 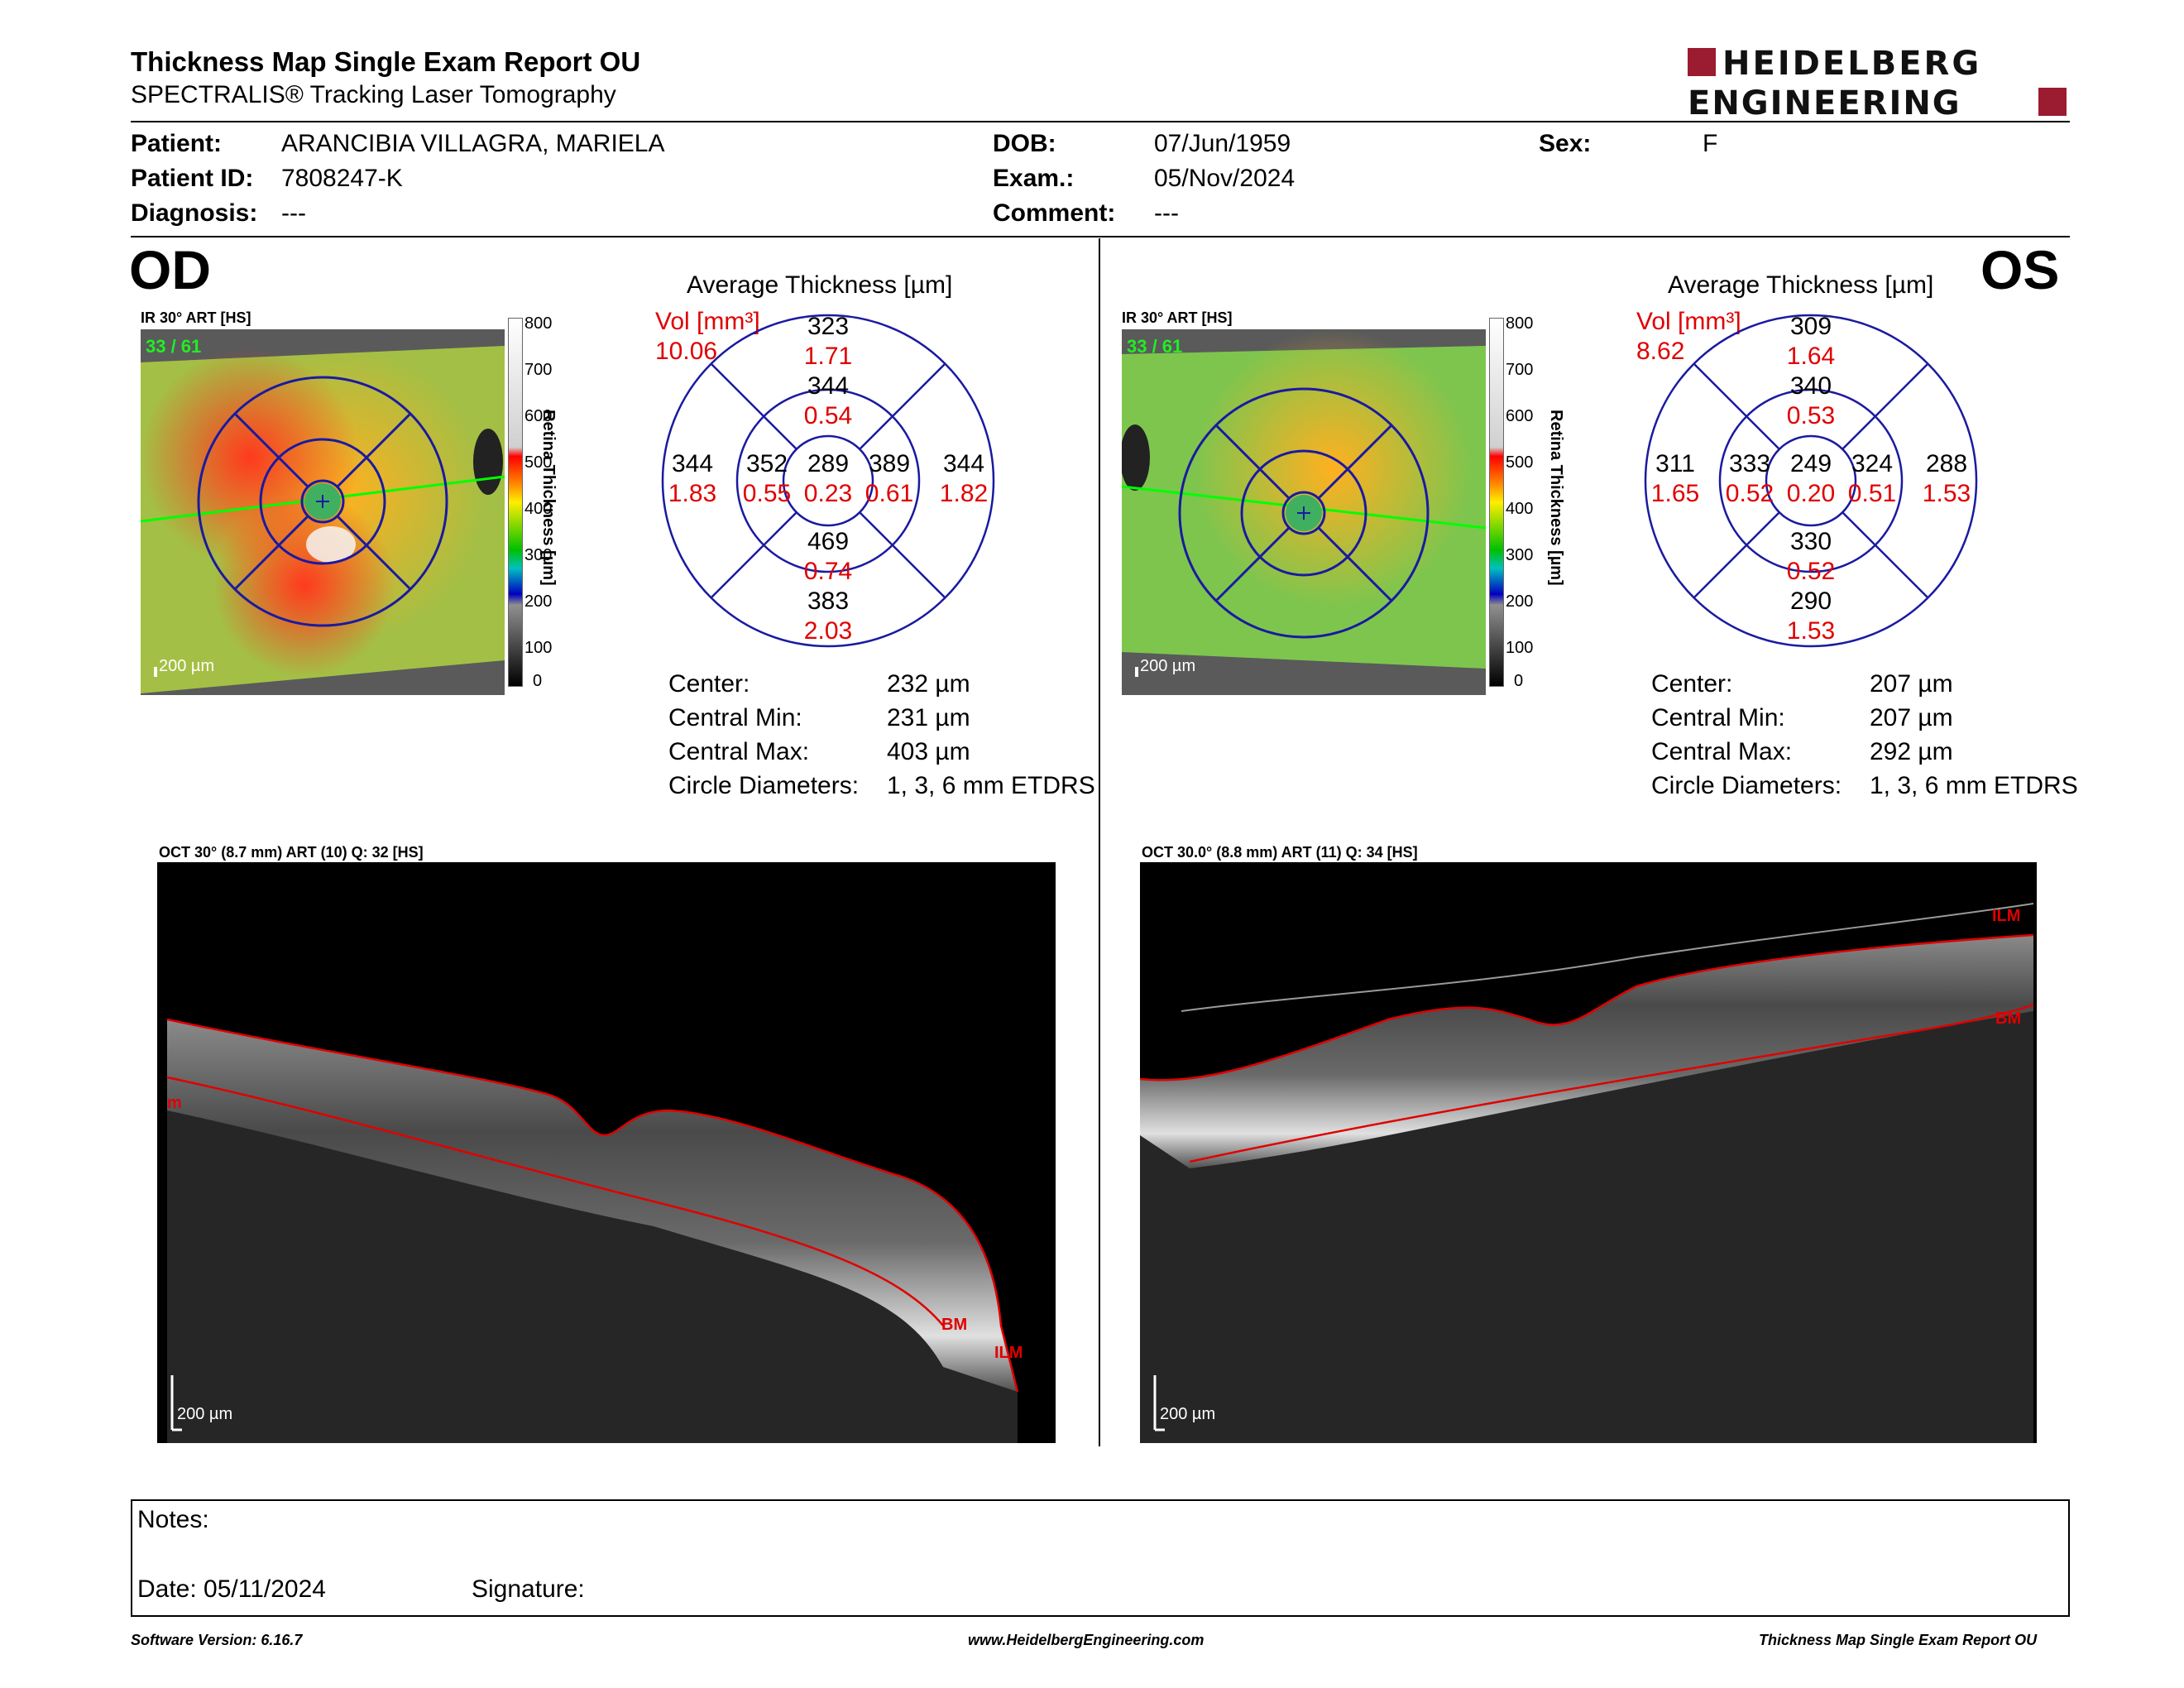 What do you see at coordinates (1692, 684) in the screenshot?
I see `os-center-label: Center:` at bounding box center [1692, 684].